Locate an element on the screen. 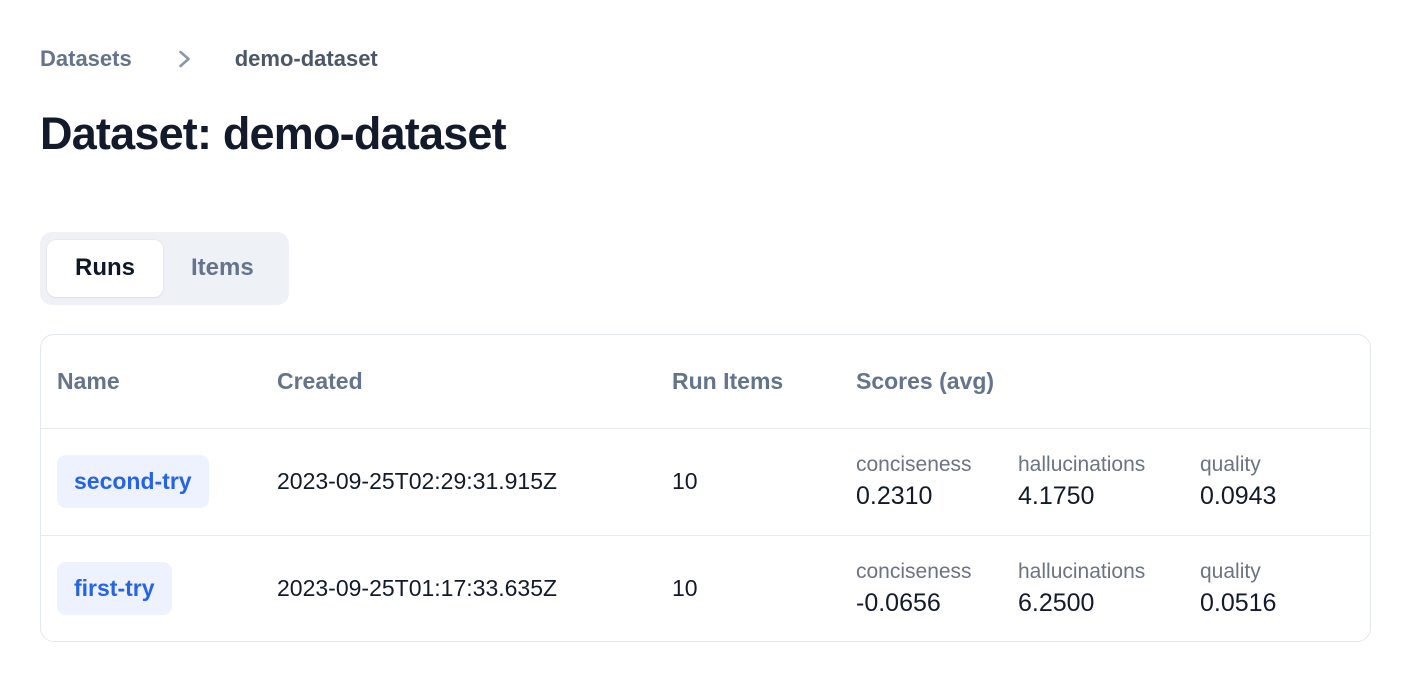 This screenshot has width=1412, height=684. score-value: 4.1750 is located at coordinates (1056, 496).